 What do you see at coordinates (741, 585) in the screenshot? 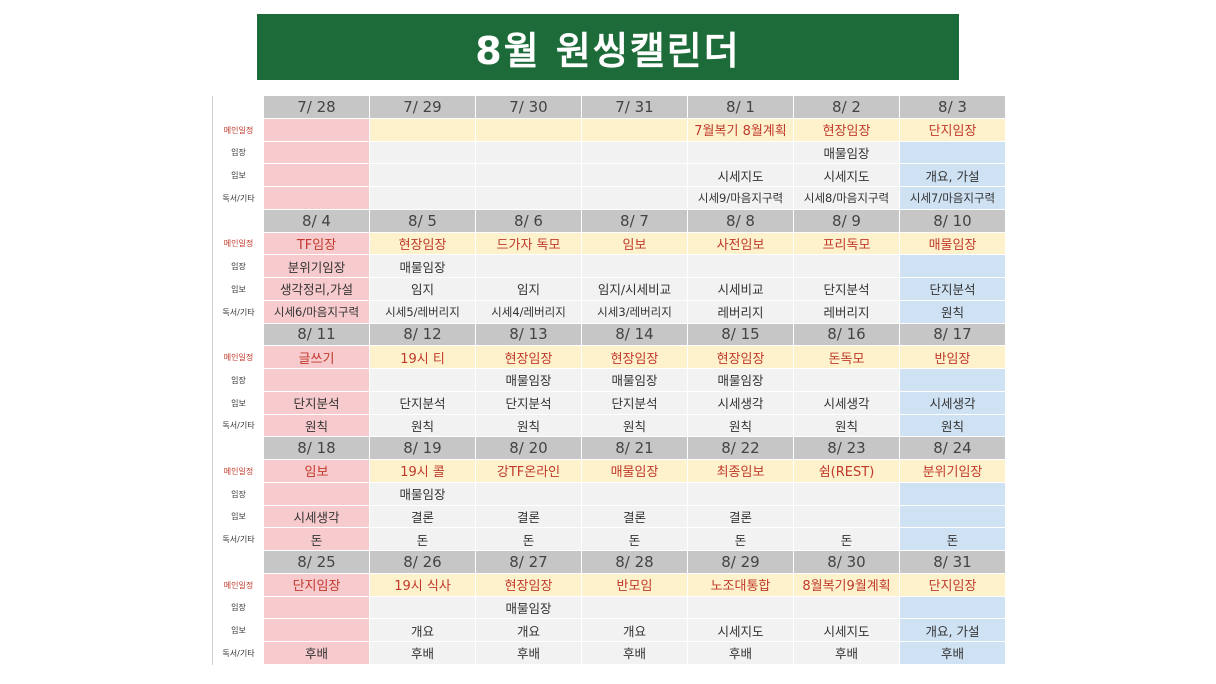
I see `schedule-cell: 노조대통합` at bounding box center [741, 585].